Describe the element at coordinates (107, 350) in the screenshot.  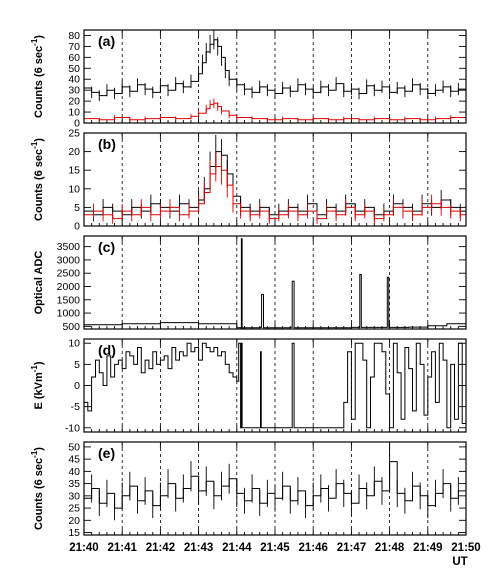
I see `panel-label: (d)` at that location.